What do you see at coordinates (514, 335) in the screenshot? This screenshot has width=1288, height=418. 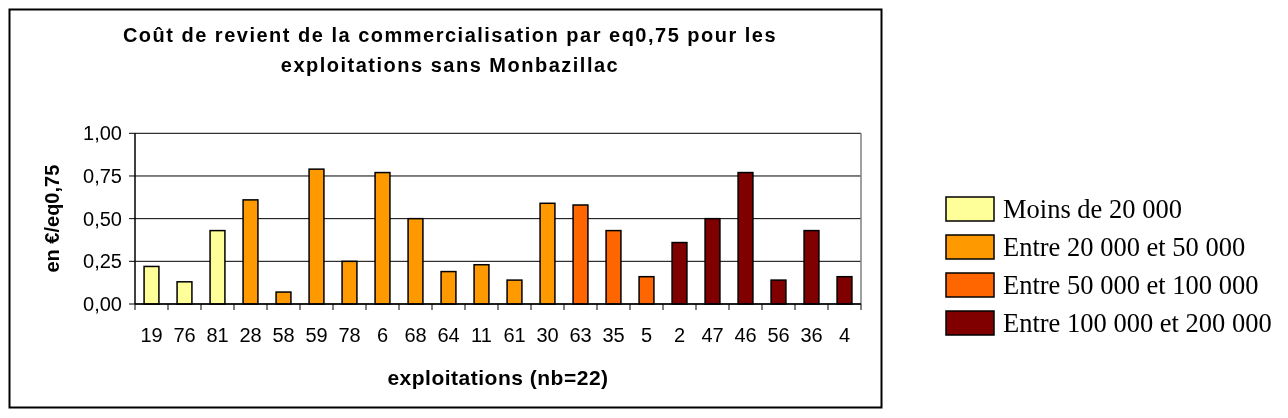 I see `x-tick-label: 61` at bounding box center [514, 335].